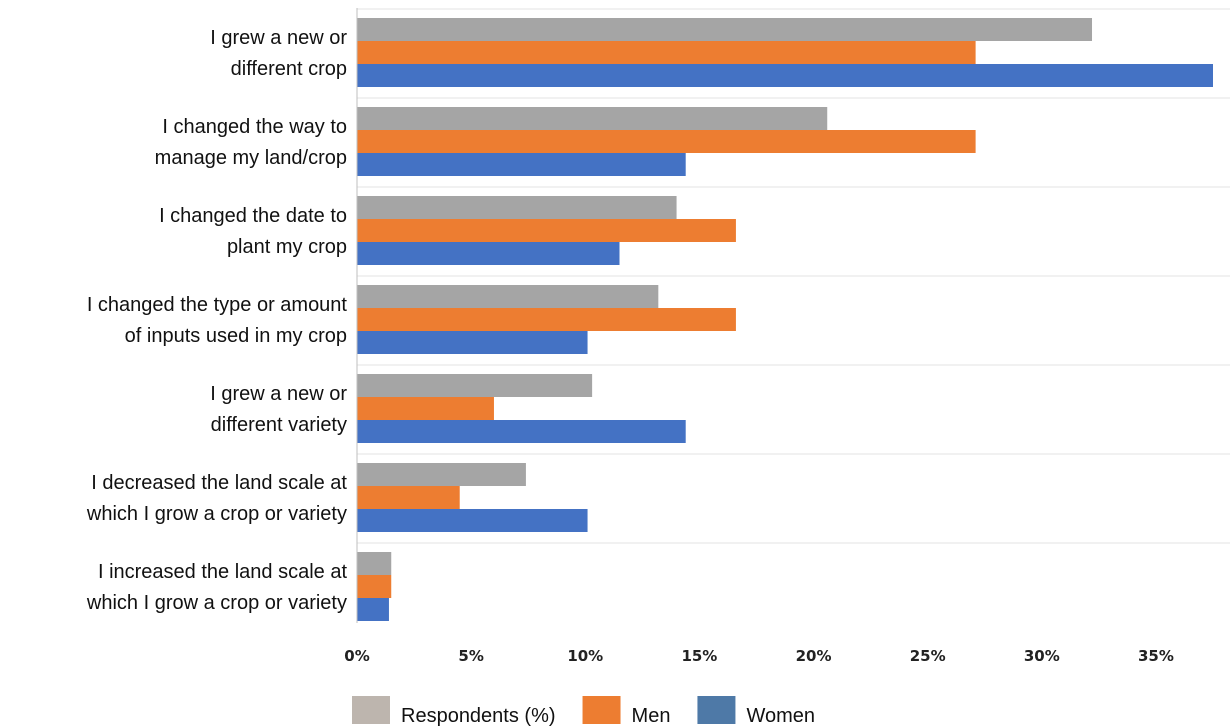 The image size is (1230, 727). I want to click on category-label: I changed the way to, so click(254, 127).